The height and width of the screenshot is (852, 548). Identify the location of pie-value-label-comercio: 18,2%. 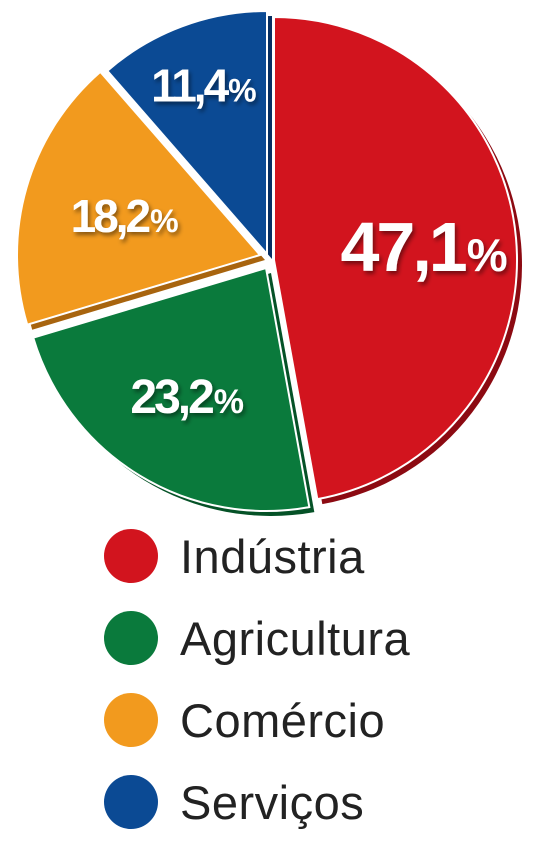
(125, 216).